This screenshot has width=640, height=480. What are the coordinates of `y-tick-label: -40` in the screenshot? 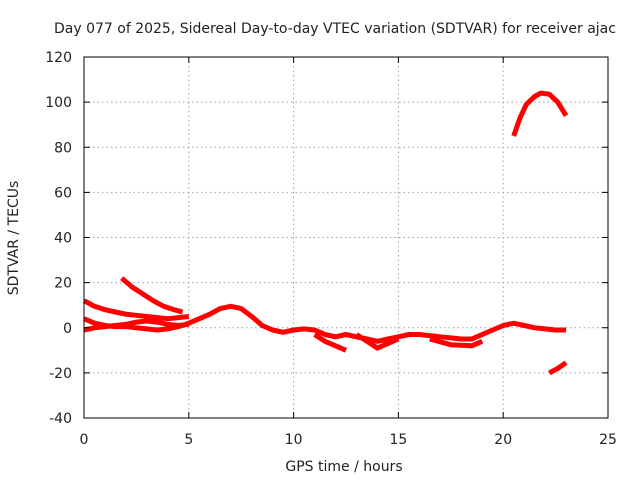 It's located at (60, 419).